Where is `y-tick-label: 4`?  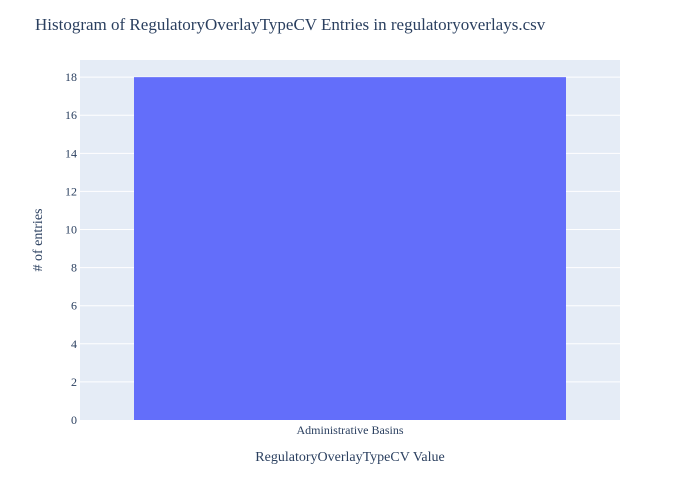 y-tick-label: 4 is located at coordinates (74, 344).